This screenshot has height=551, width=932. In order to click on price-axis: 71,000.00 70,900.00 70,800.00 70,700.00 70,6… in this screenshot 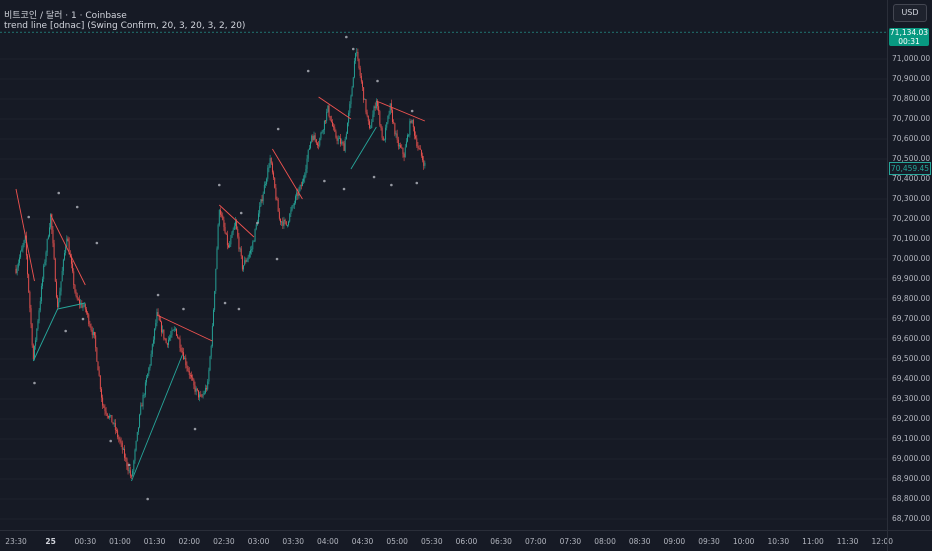, I will do `click(909, 265)`.